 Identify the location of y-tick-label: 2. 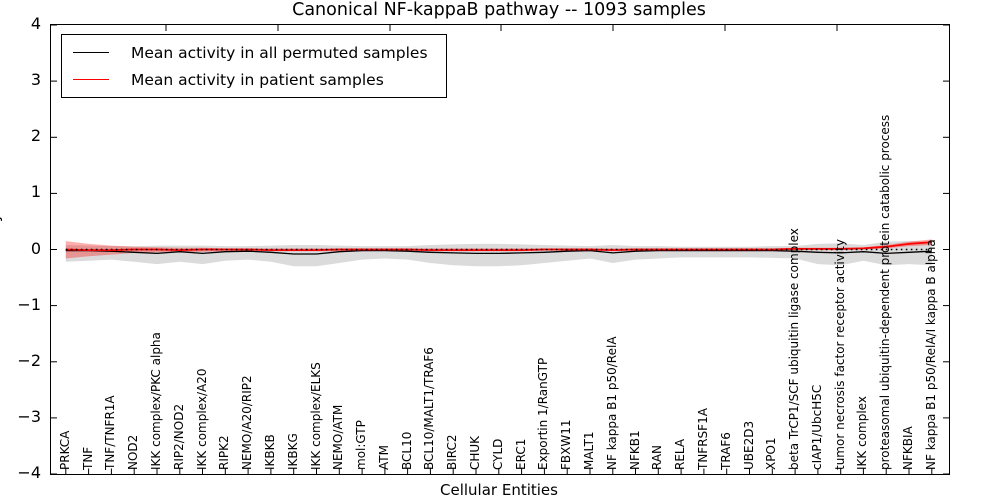
(35, 136).